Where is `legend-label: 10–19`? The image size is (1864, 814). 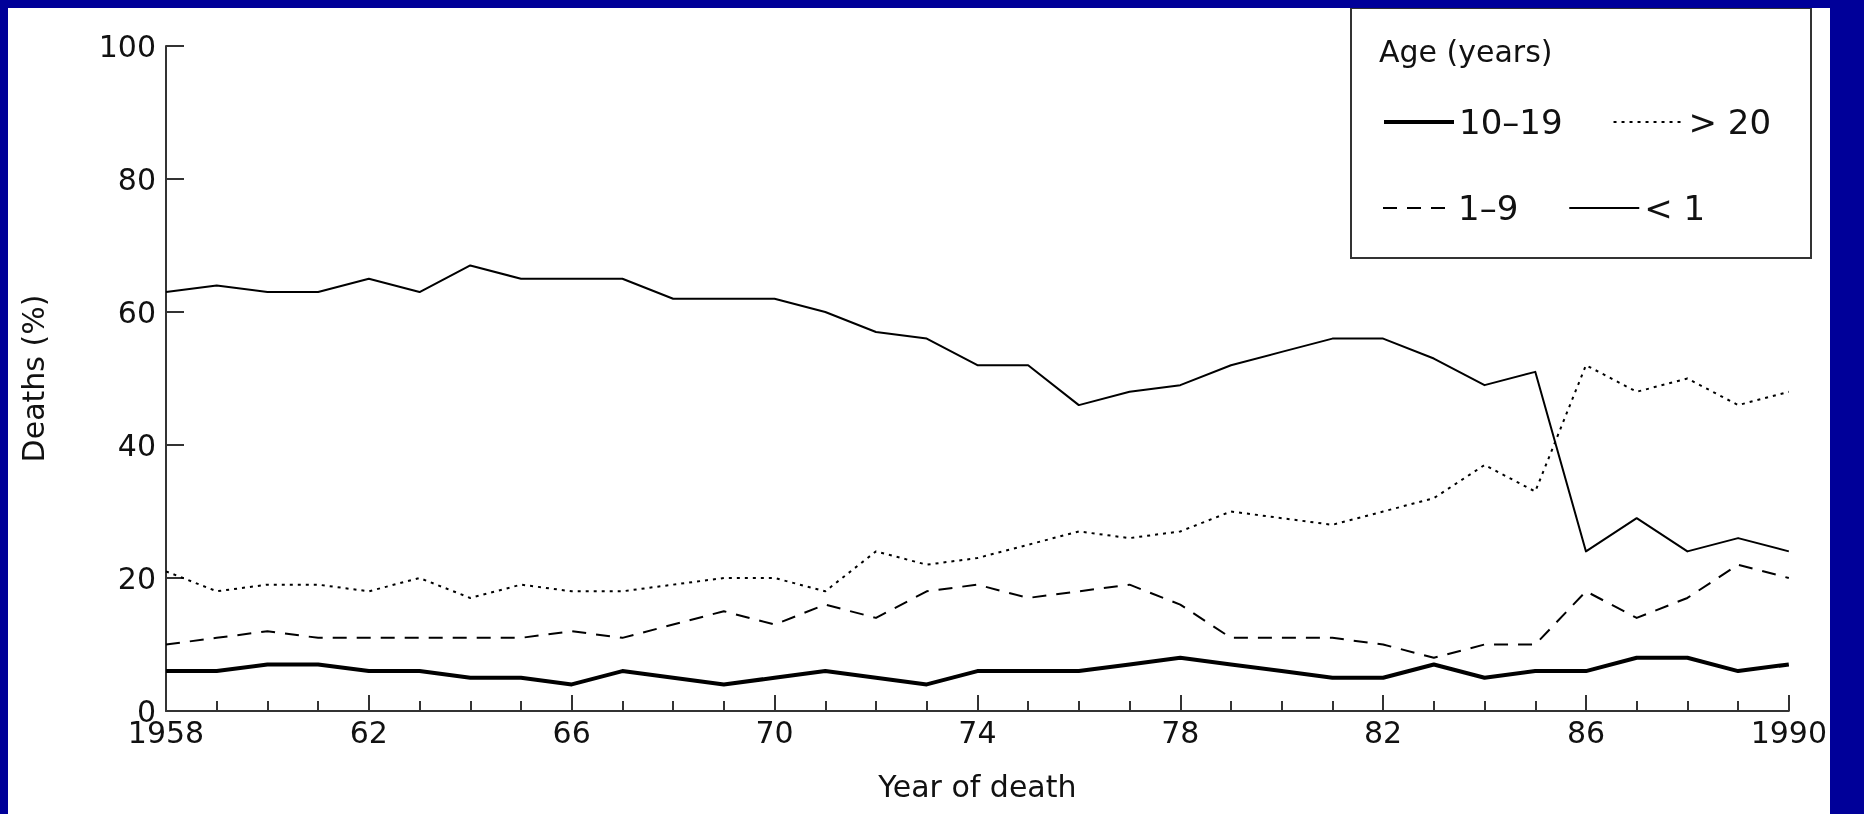 legend-label: 10–19 is located at coordinates (1511, 122).